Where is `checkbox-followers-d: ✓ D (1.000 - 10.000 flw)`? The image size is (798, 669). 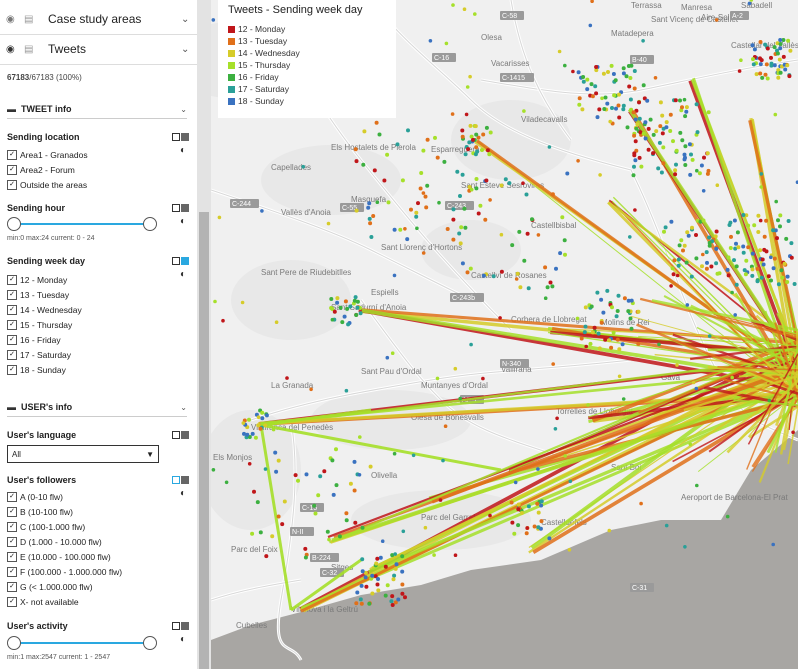
checkbox-followers-d: ✓ D (1.000 - 10.000 flw) is located at coordinates (54, 542).